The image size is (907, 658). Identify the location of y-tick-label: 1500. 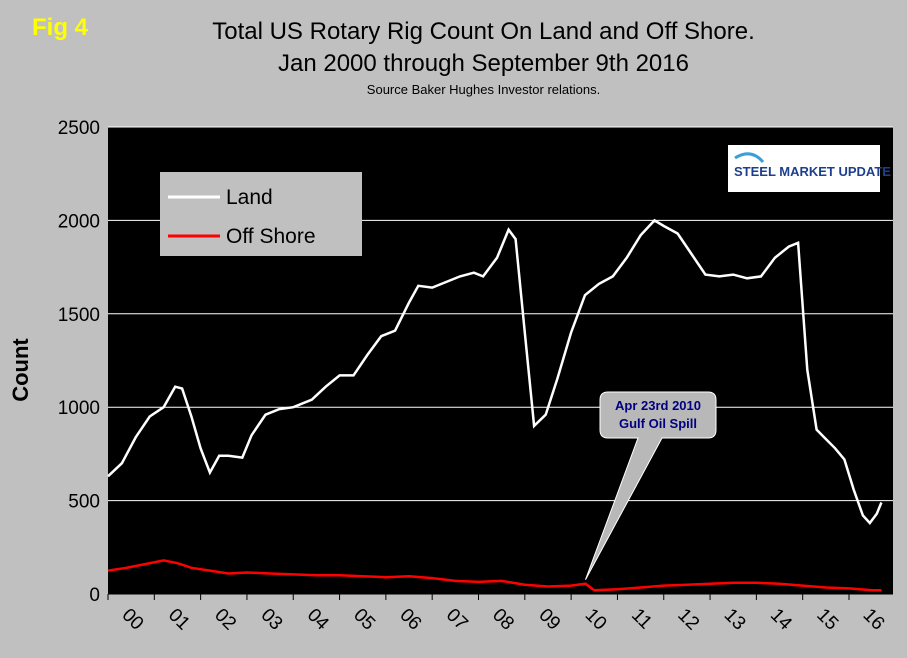
(79, 315).